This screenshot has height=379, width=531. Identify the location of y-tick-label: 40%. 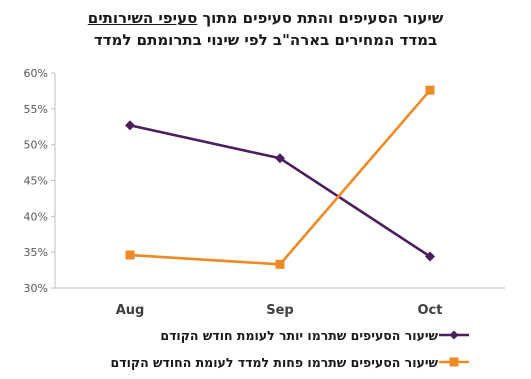
(36, 216).